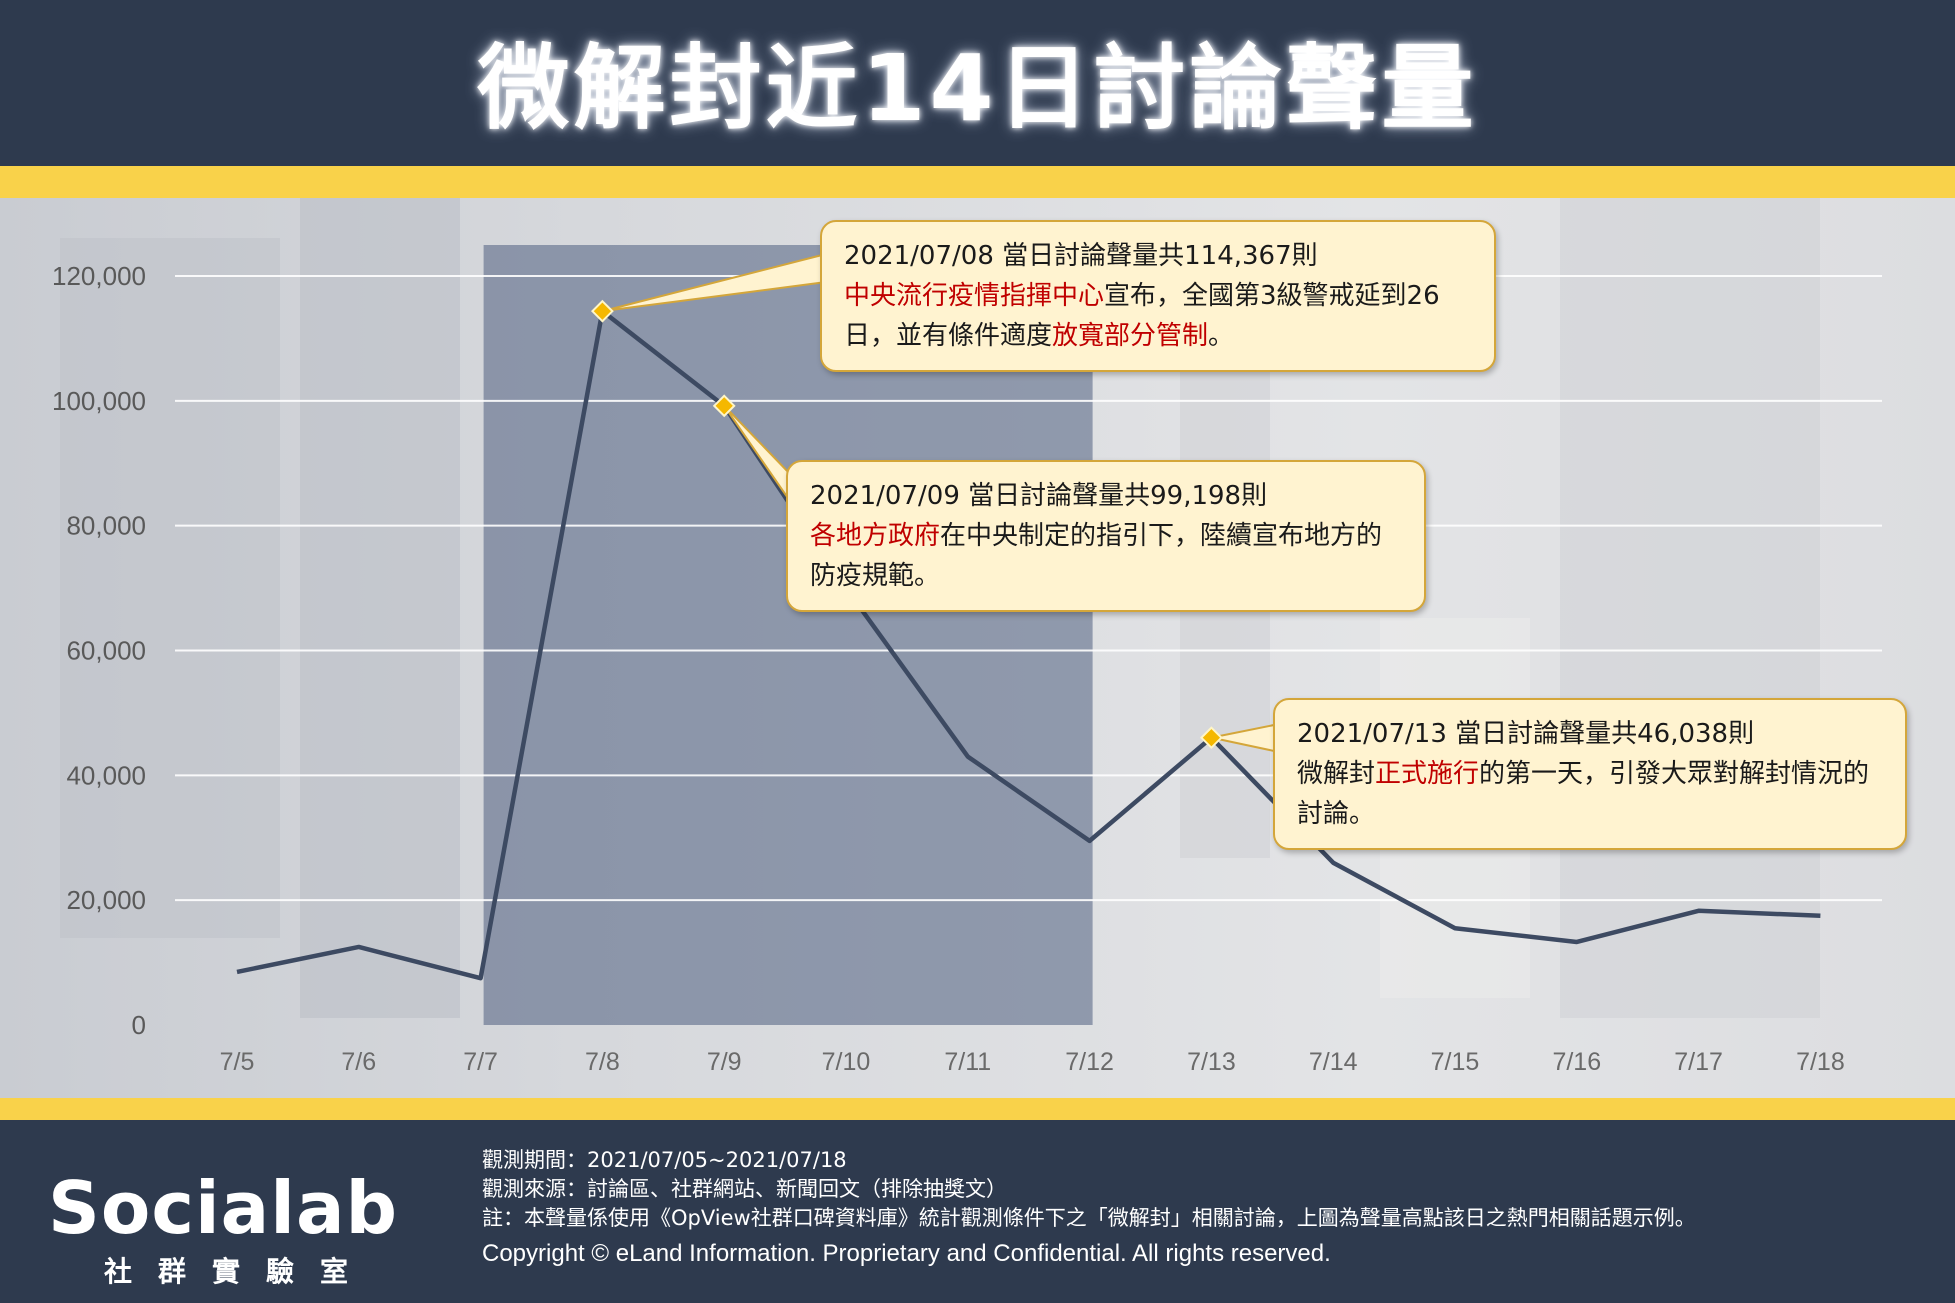  Describe the element at coordinates (1096, 556) in the screenshot. I see `annotation-text: 在中央制定的指引下，陸續宣布地方的防疫規範。` at that location.